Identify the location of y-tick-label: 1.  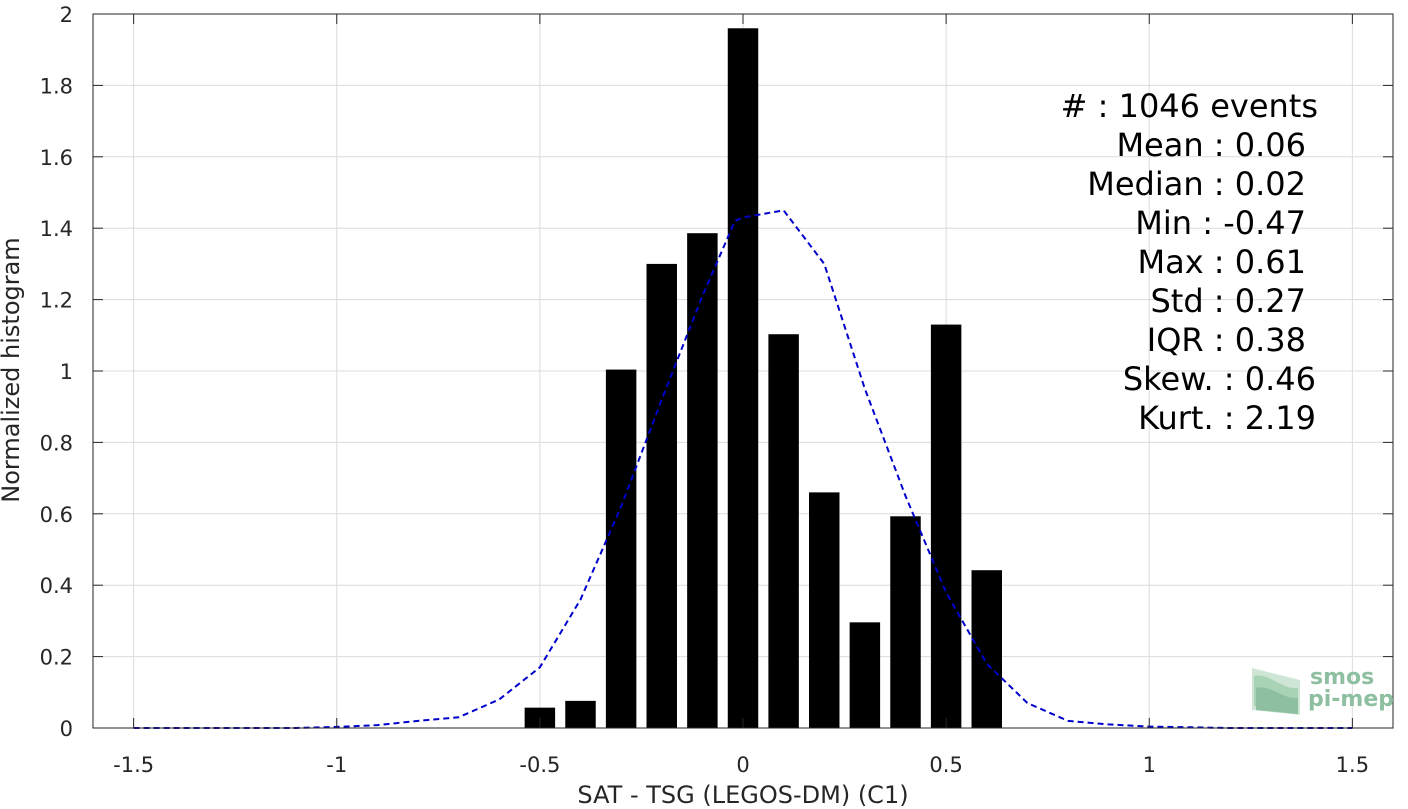
(66, 372).